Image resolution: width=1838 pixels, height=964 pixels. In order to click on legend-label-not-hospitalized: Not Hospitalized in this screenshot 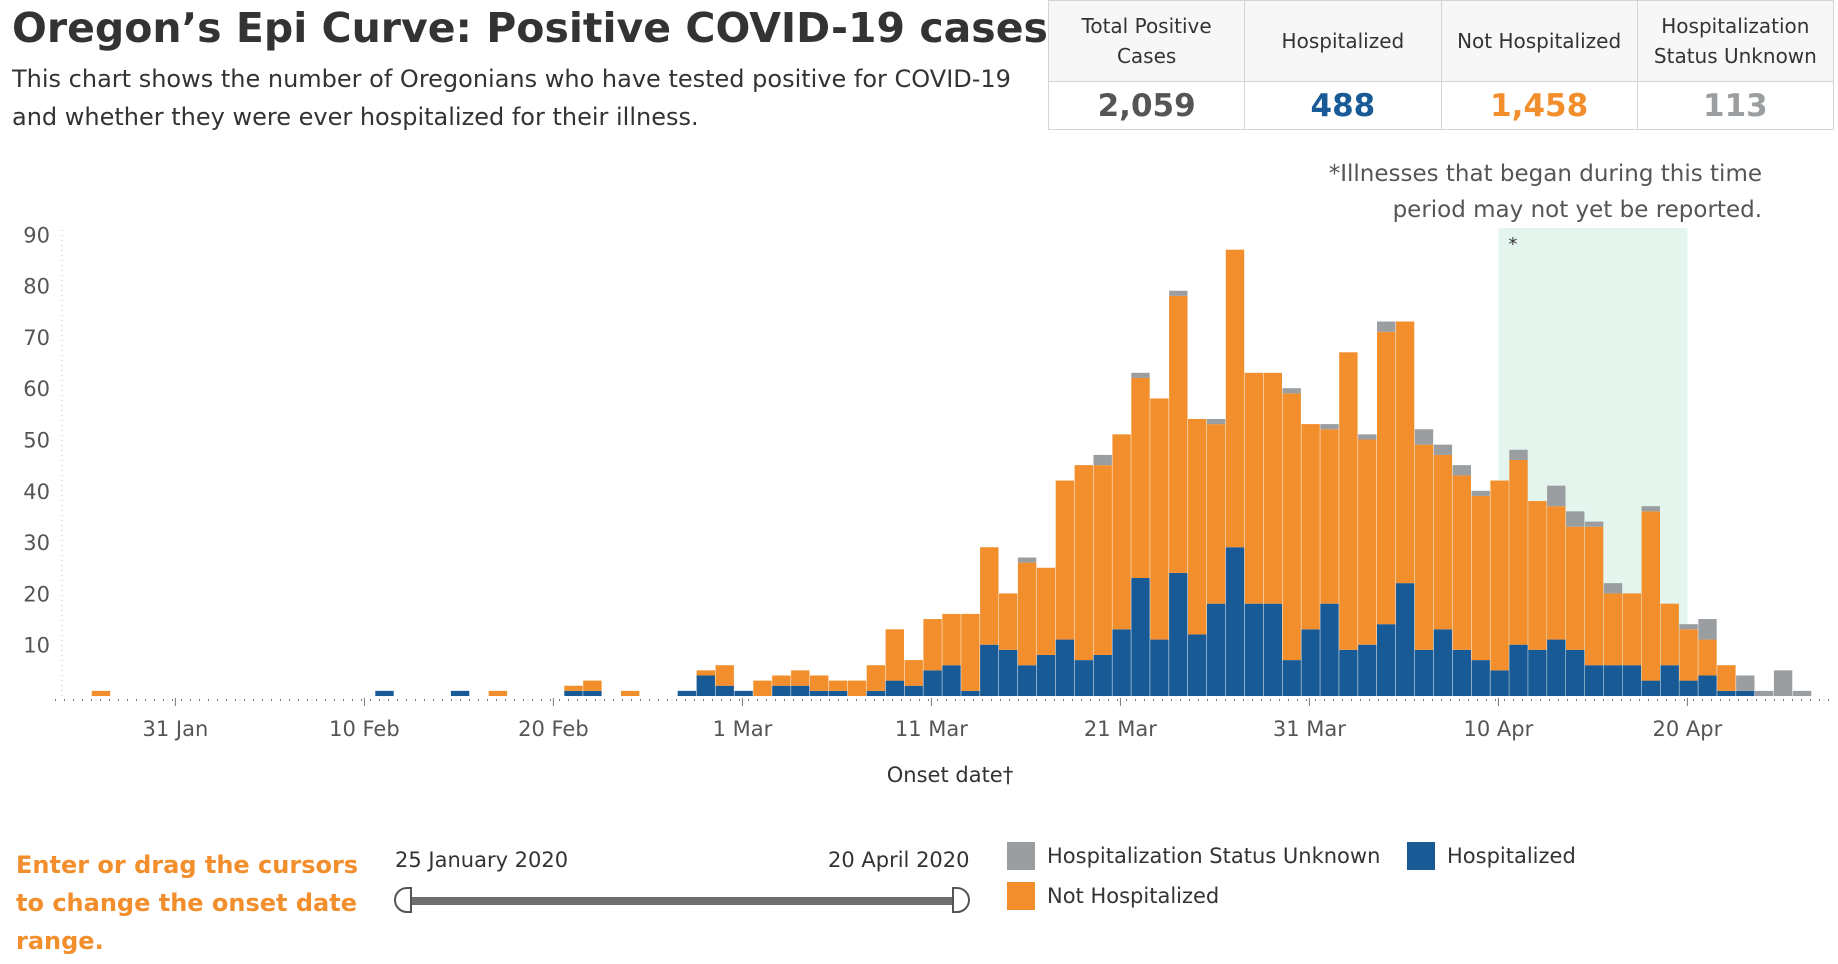, I will do `click(1133, 896)`.